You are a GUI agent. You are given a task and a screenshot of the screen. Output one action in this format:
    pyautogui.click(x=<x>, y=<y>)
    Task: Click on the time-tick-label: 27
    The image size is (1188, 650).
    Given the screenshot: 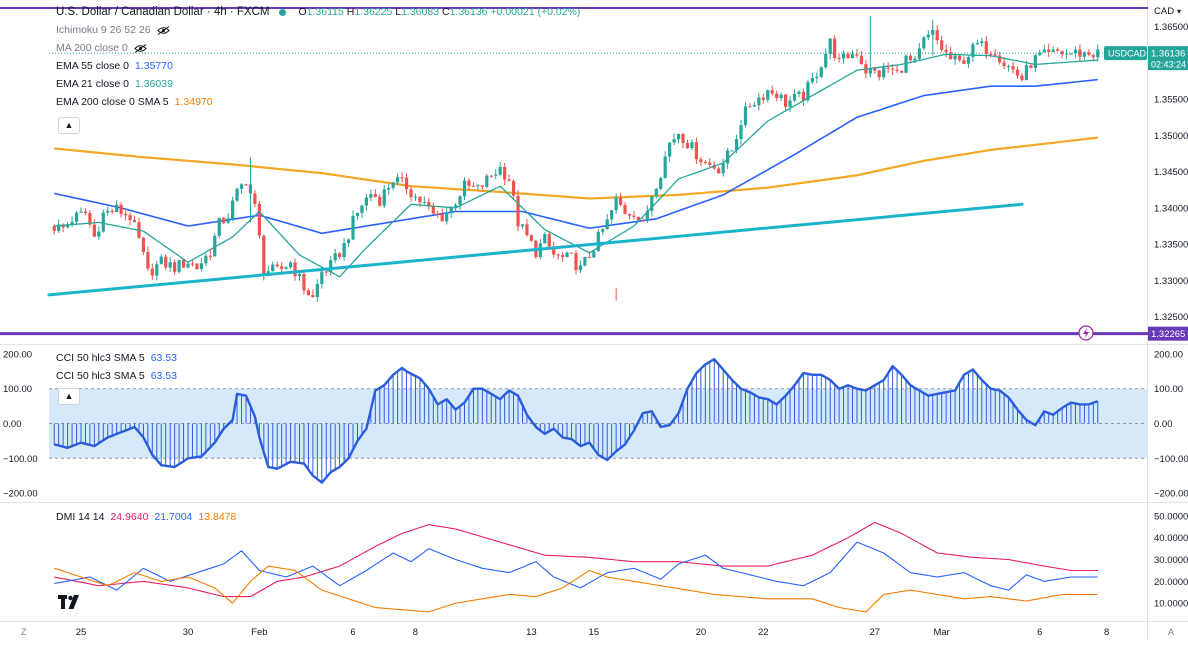 What is the action you would take?
    pyautogui.click(x=875, y=632)
    